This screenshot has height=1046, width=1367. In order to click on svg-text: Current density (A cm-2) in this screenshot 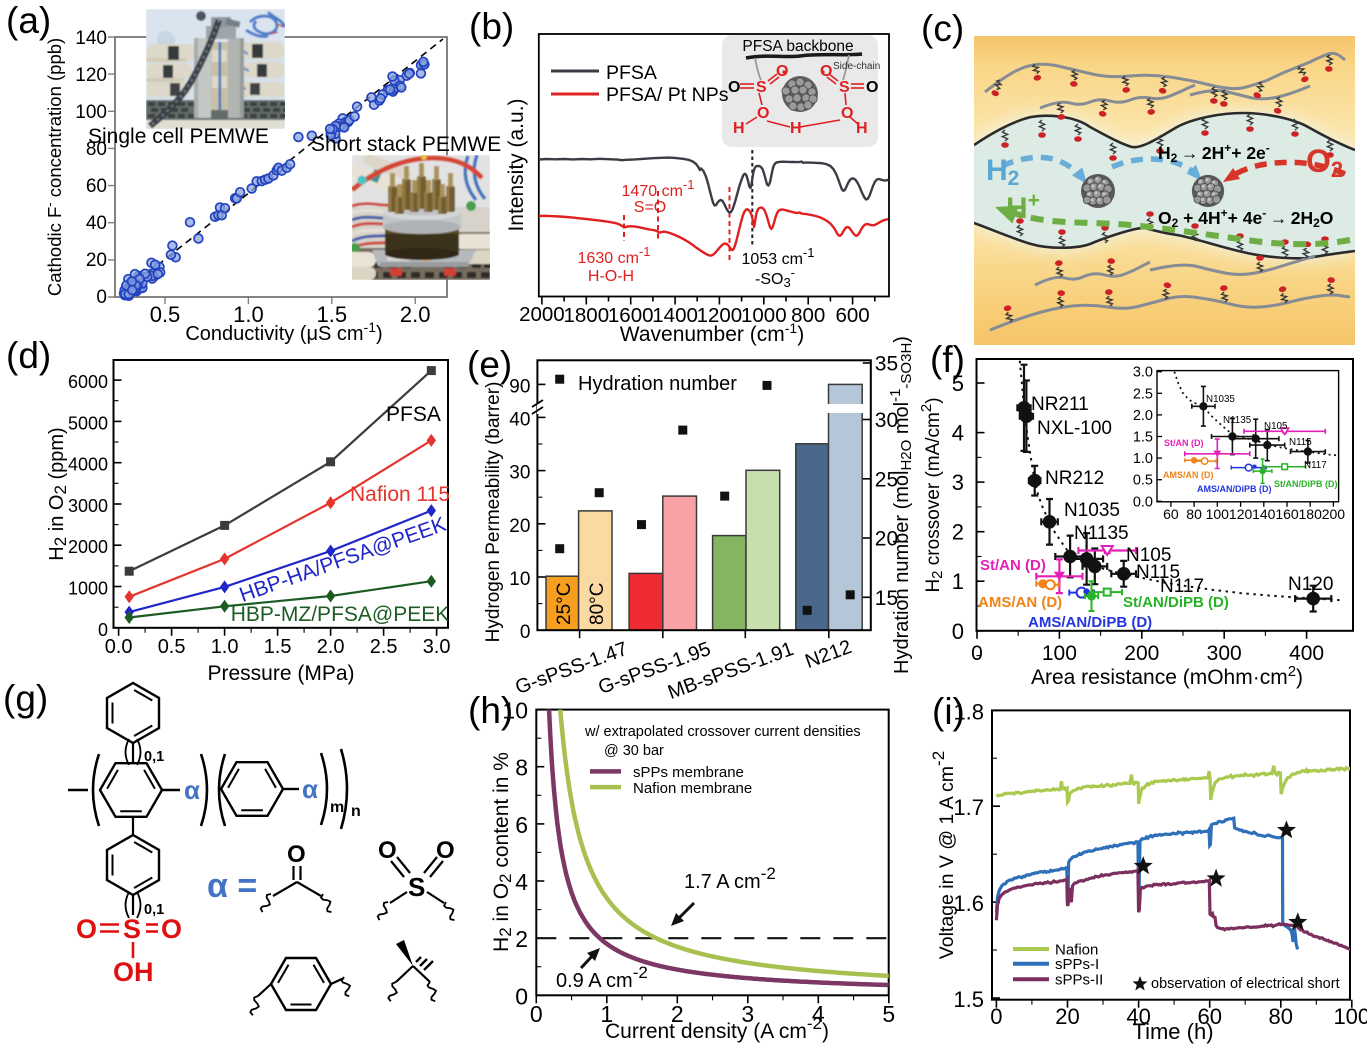, I will do `click(717, 1029)`.